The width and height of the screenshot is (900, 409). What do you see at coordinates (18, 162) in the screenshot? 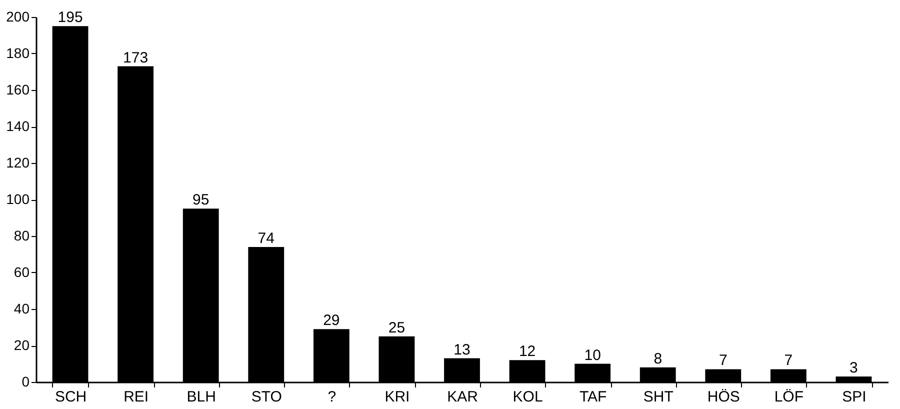
I see `y-tick-label: 120` at bounding box center [18, 162].